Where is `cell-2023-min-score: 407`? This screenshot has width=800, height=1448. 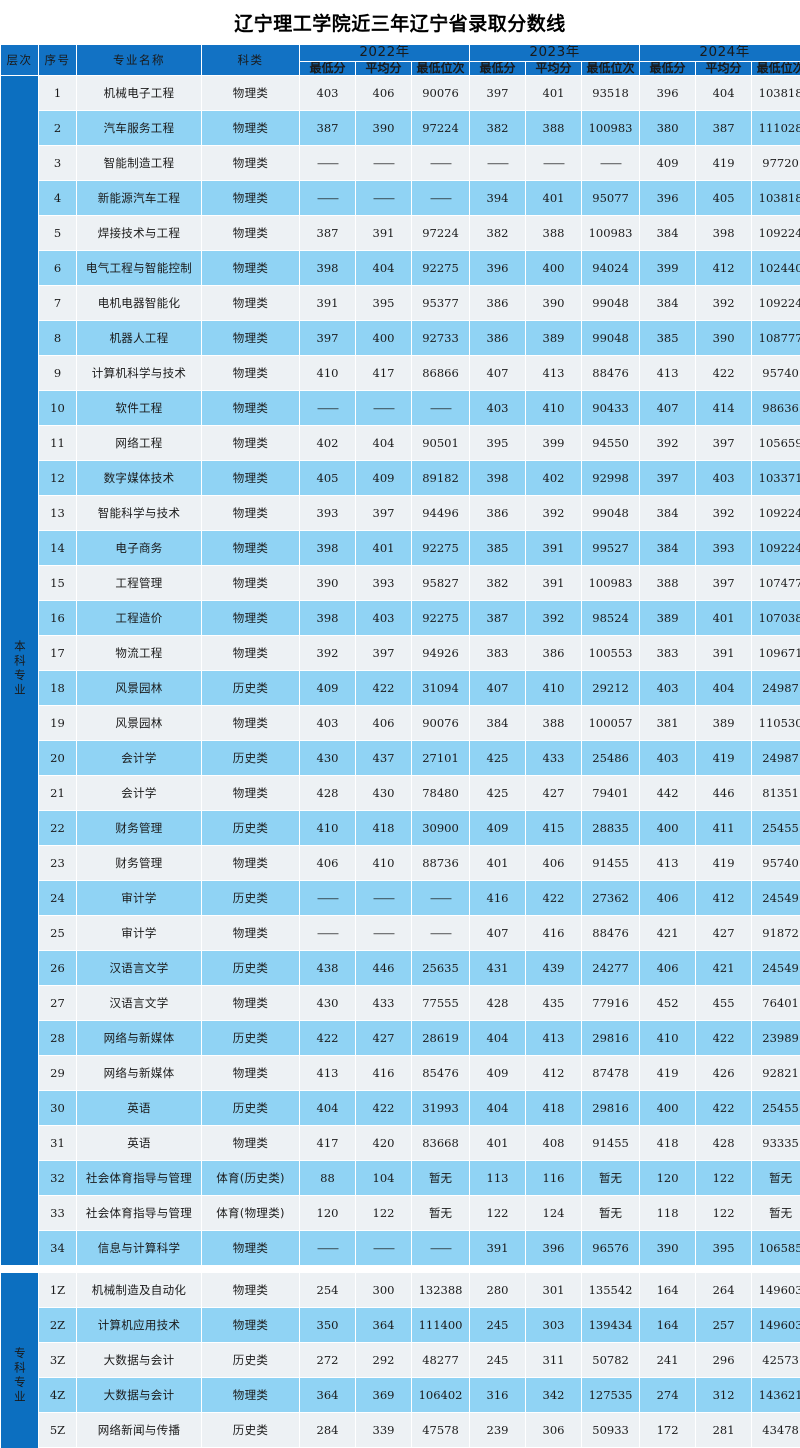
cell-2023-min-score: 407 is located at coordinates (498, 373).